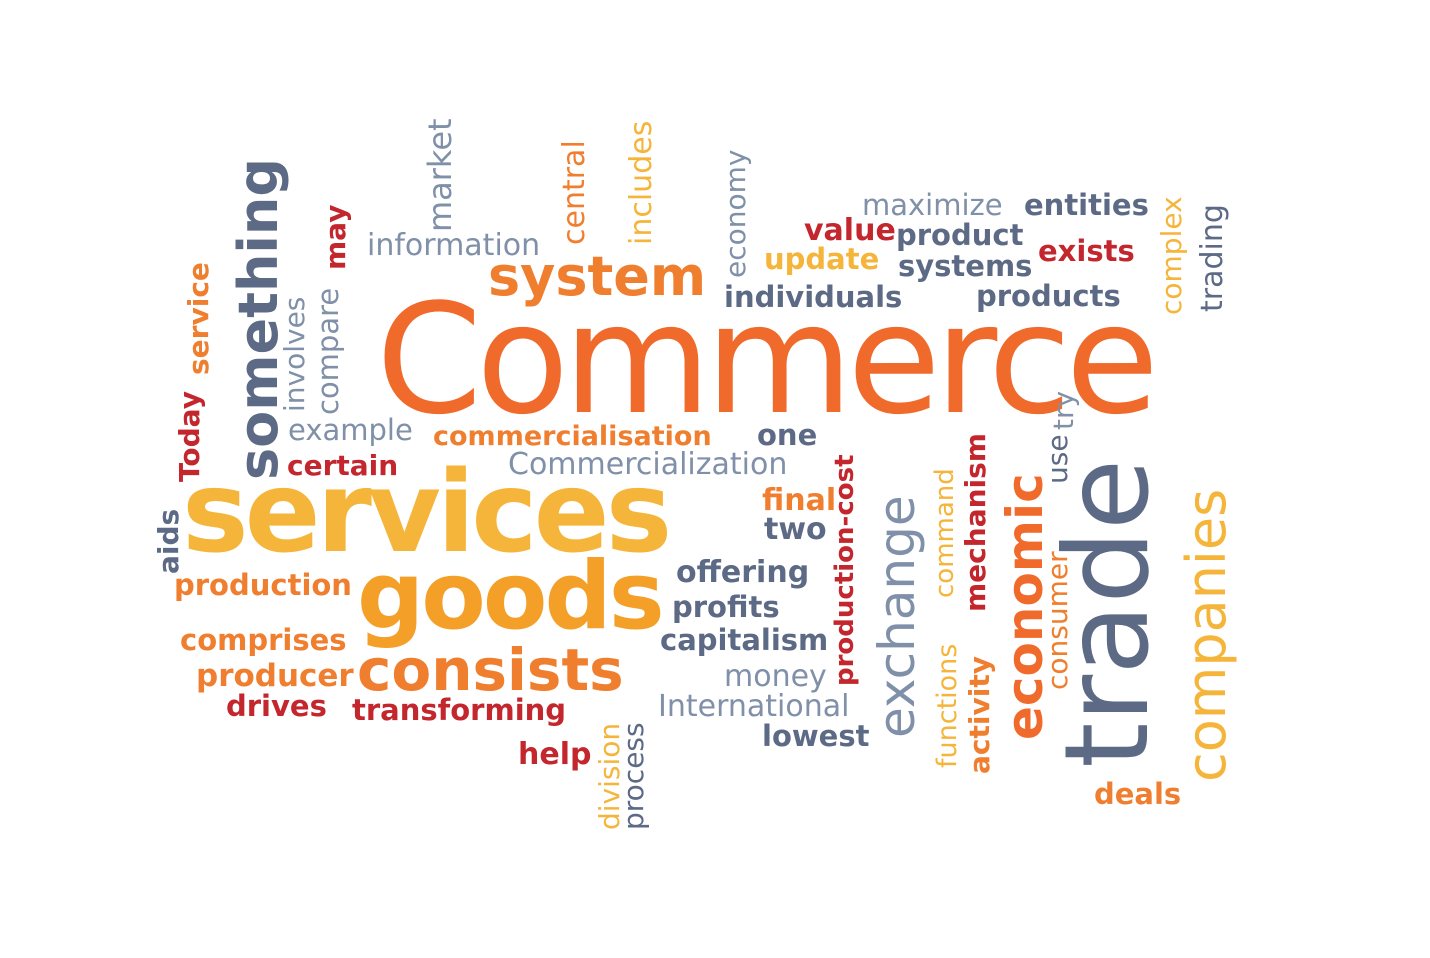 The image size is (1430, 958). What do you see at coordinates (1206, 635) in the screenshot?
I see `word-companies: companies` at bounding box center [1206, 635].